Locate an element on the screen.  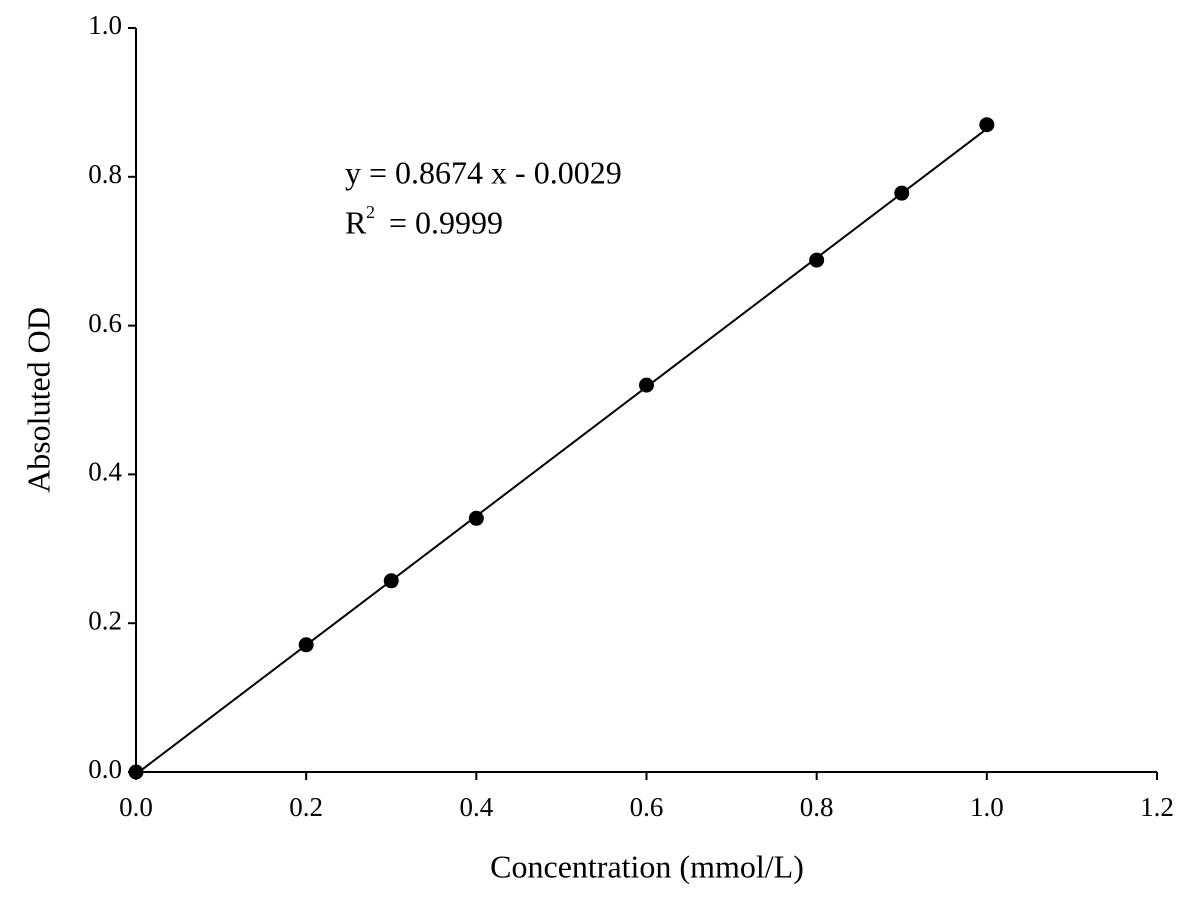
y-tick-label: 1.0 is located at coordinates (105, 25).